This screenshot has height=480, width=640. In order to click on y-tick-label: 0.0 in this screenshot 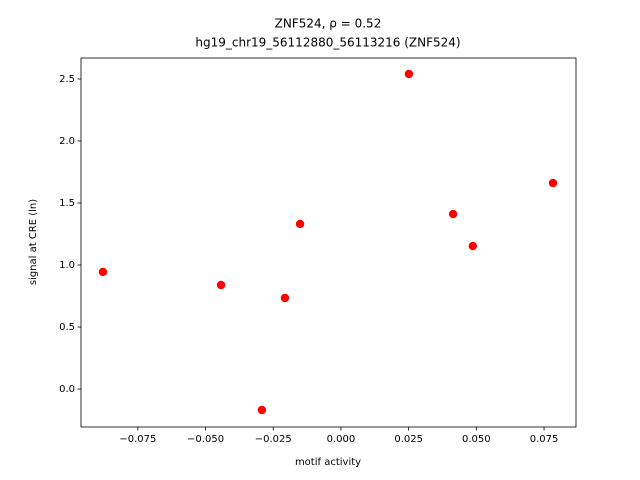, I will do `click(67, 389)`.